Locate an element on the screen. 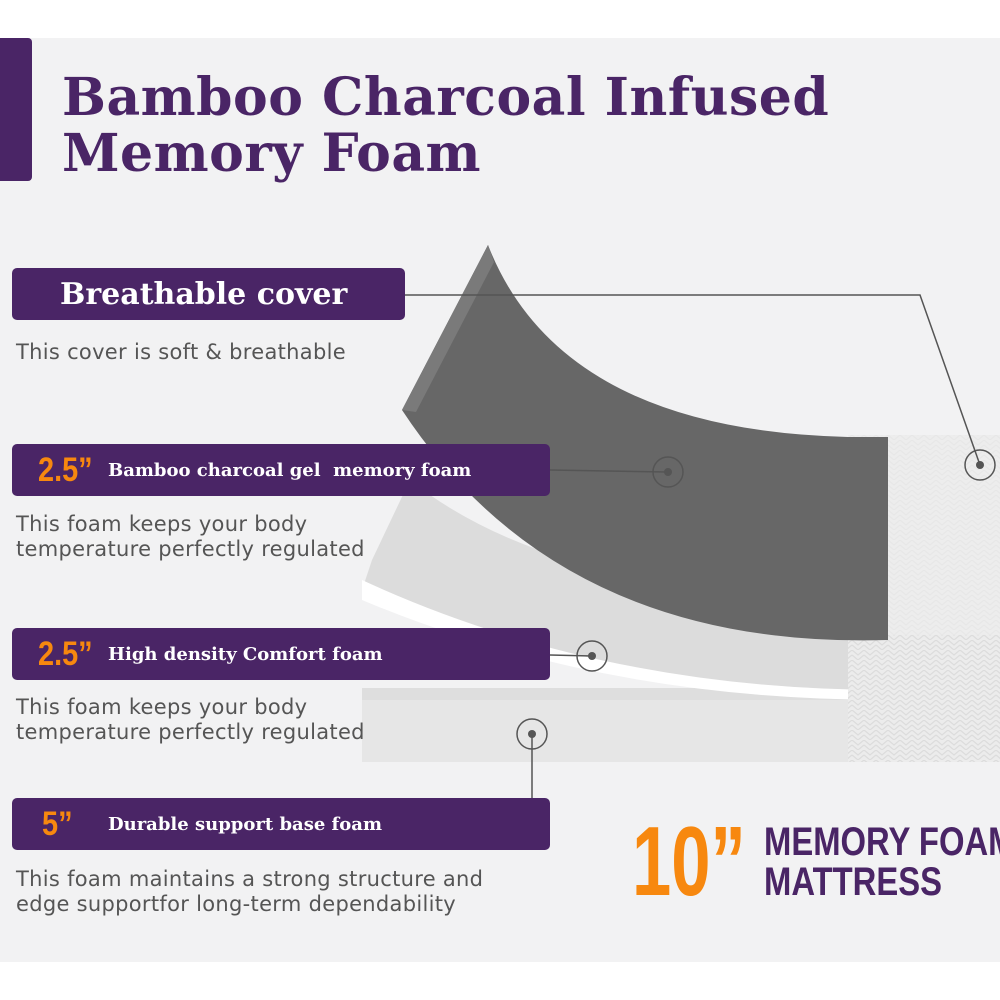  title-line-2: Memory Foam is located at coordinates (272, 153).